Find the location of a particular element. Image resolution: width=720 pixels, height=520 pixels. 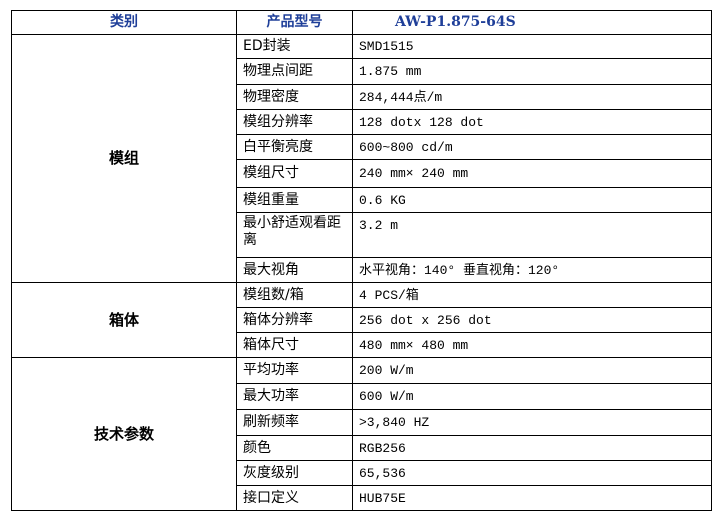

table-row: 接口定义 HUB75E is located at coordinates (362, 498).